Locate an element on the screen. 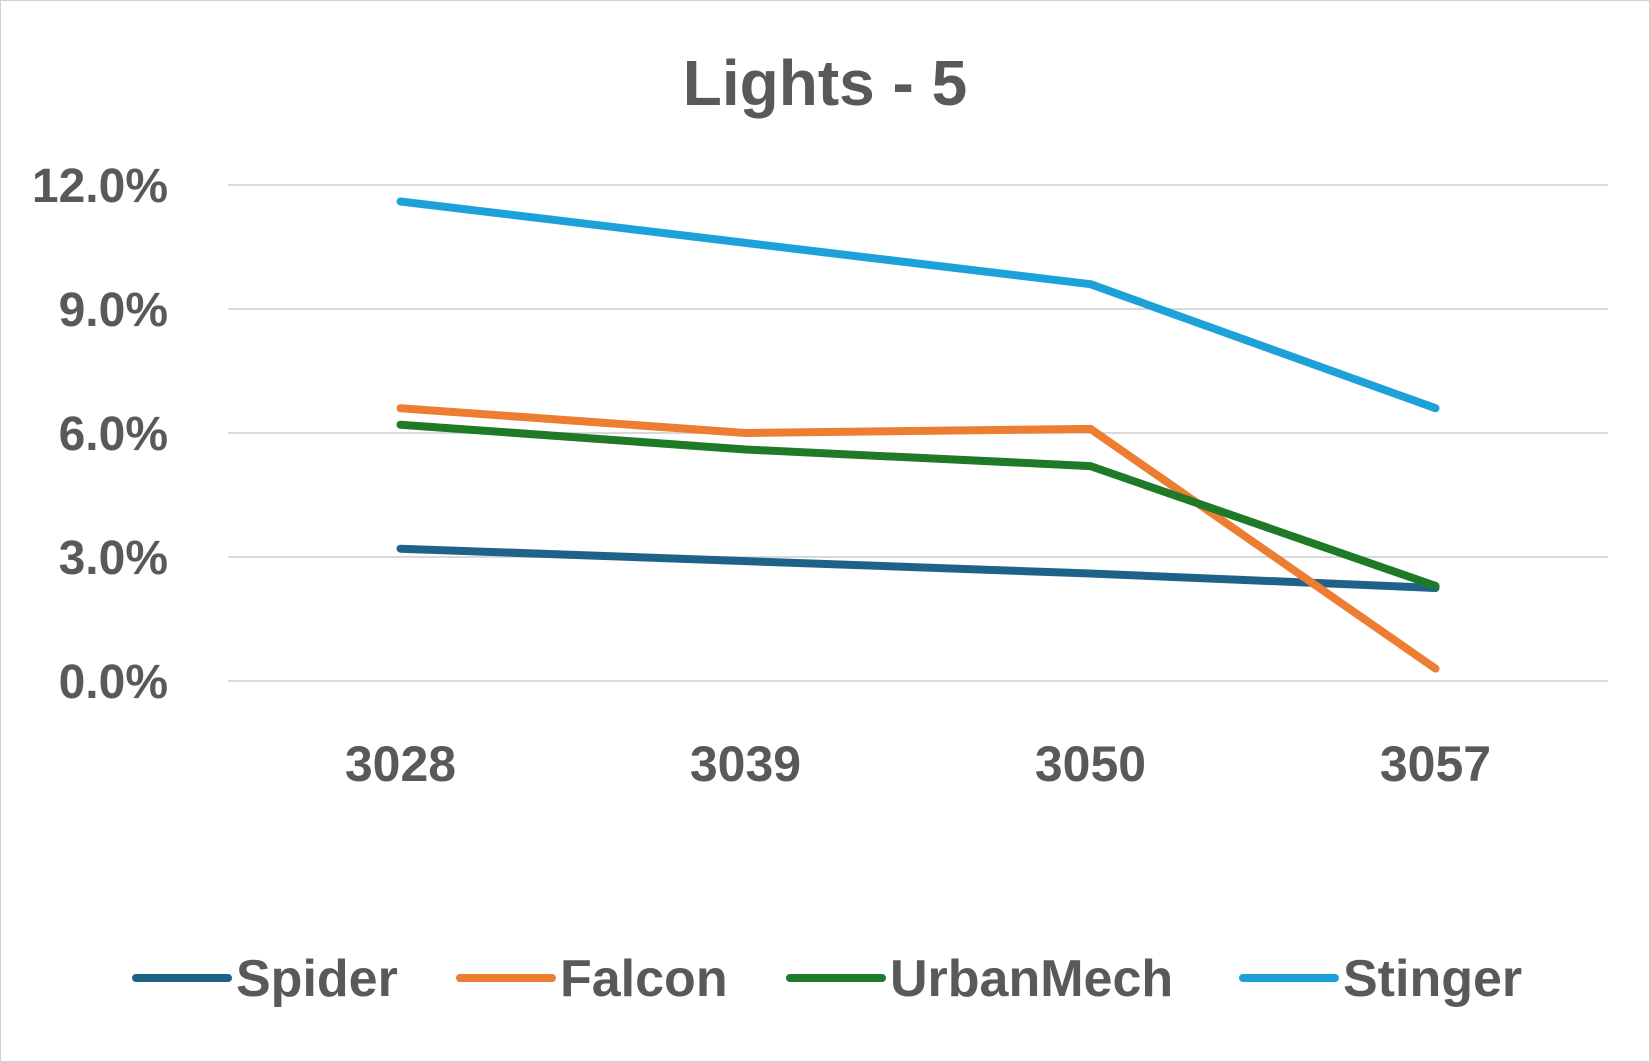 Image resolution: width=1650 pixels, height=1062 pixels. y-tick-label: 3.0% is located at coordinates (113, 558).